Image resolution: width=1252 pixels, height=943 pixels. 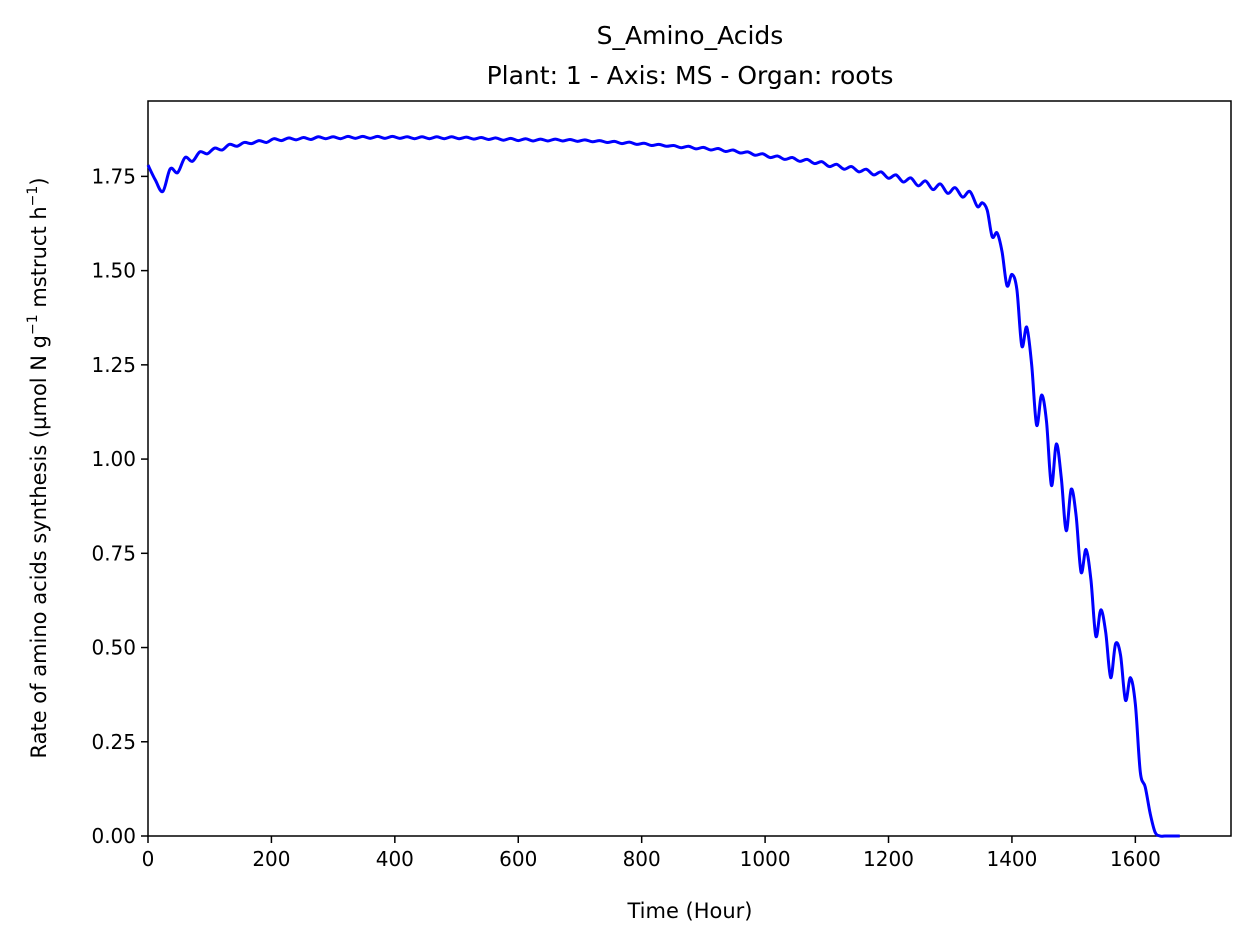 What do you see at coordinates (642, 859) in the screenshot?
I see `x-tick-label: 800` at bounding box center [642, 859].